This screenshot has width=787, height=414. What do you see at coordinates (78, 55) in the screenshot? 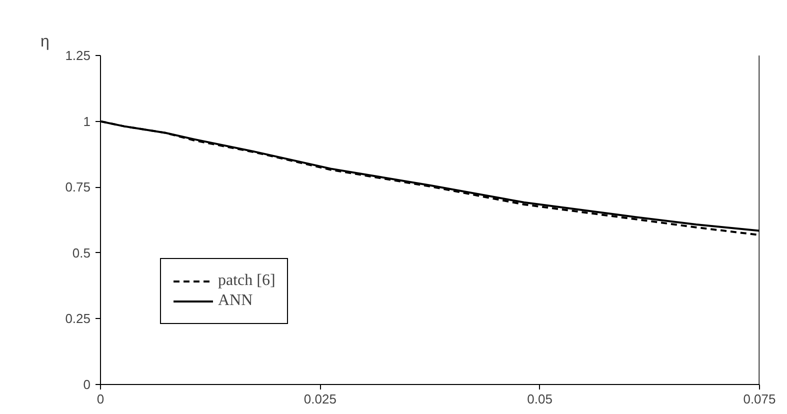
I see `y-tick-label: 1.25` at bounding box center [78, 55].